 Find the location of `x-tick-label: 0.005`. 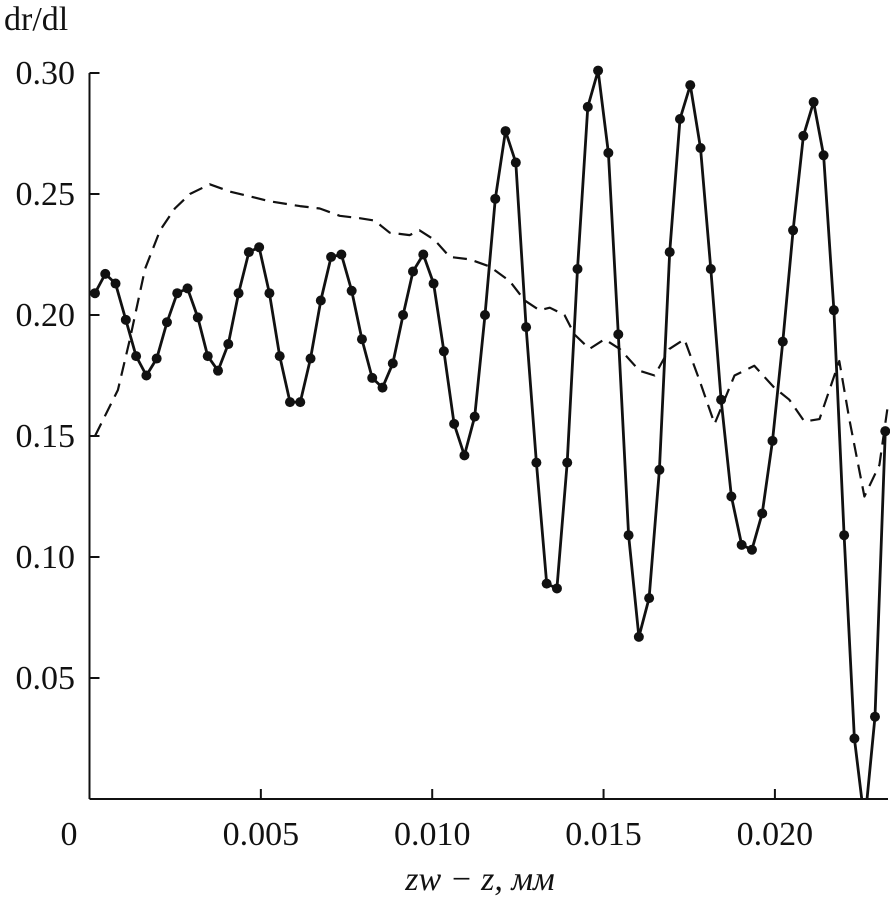

x-tick-label: 0.005 is located at coordinates (261, 834).